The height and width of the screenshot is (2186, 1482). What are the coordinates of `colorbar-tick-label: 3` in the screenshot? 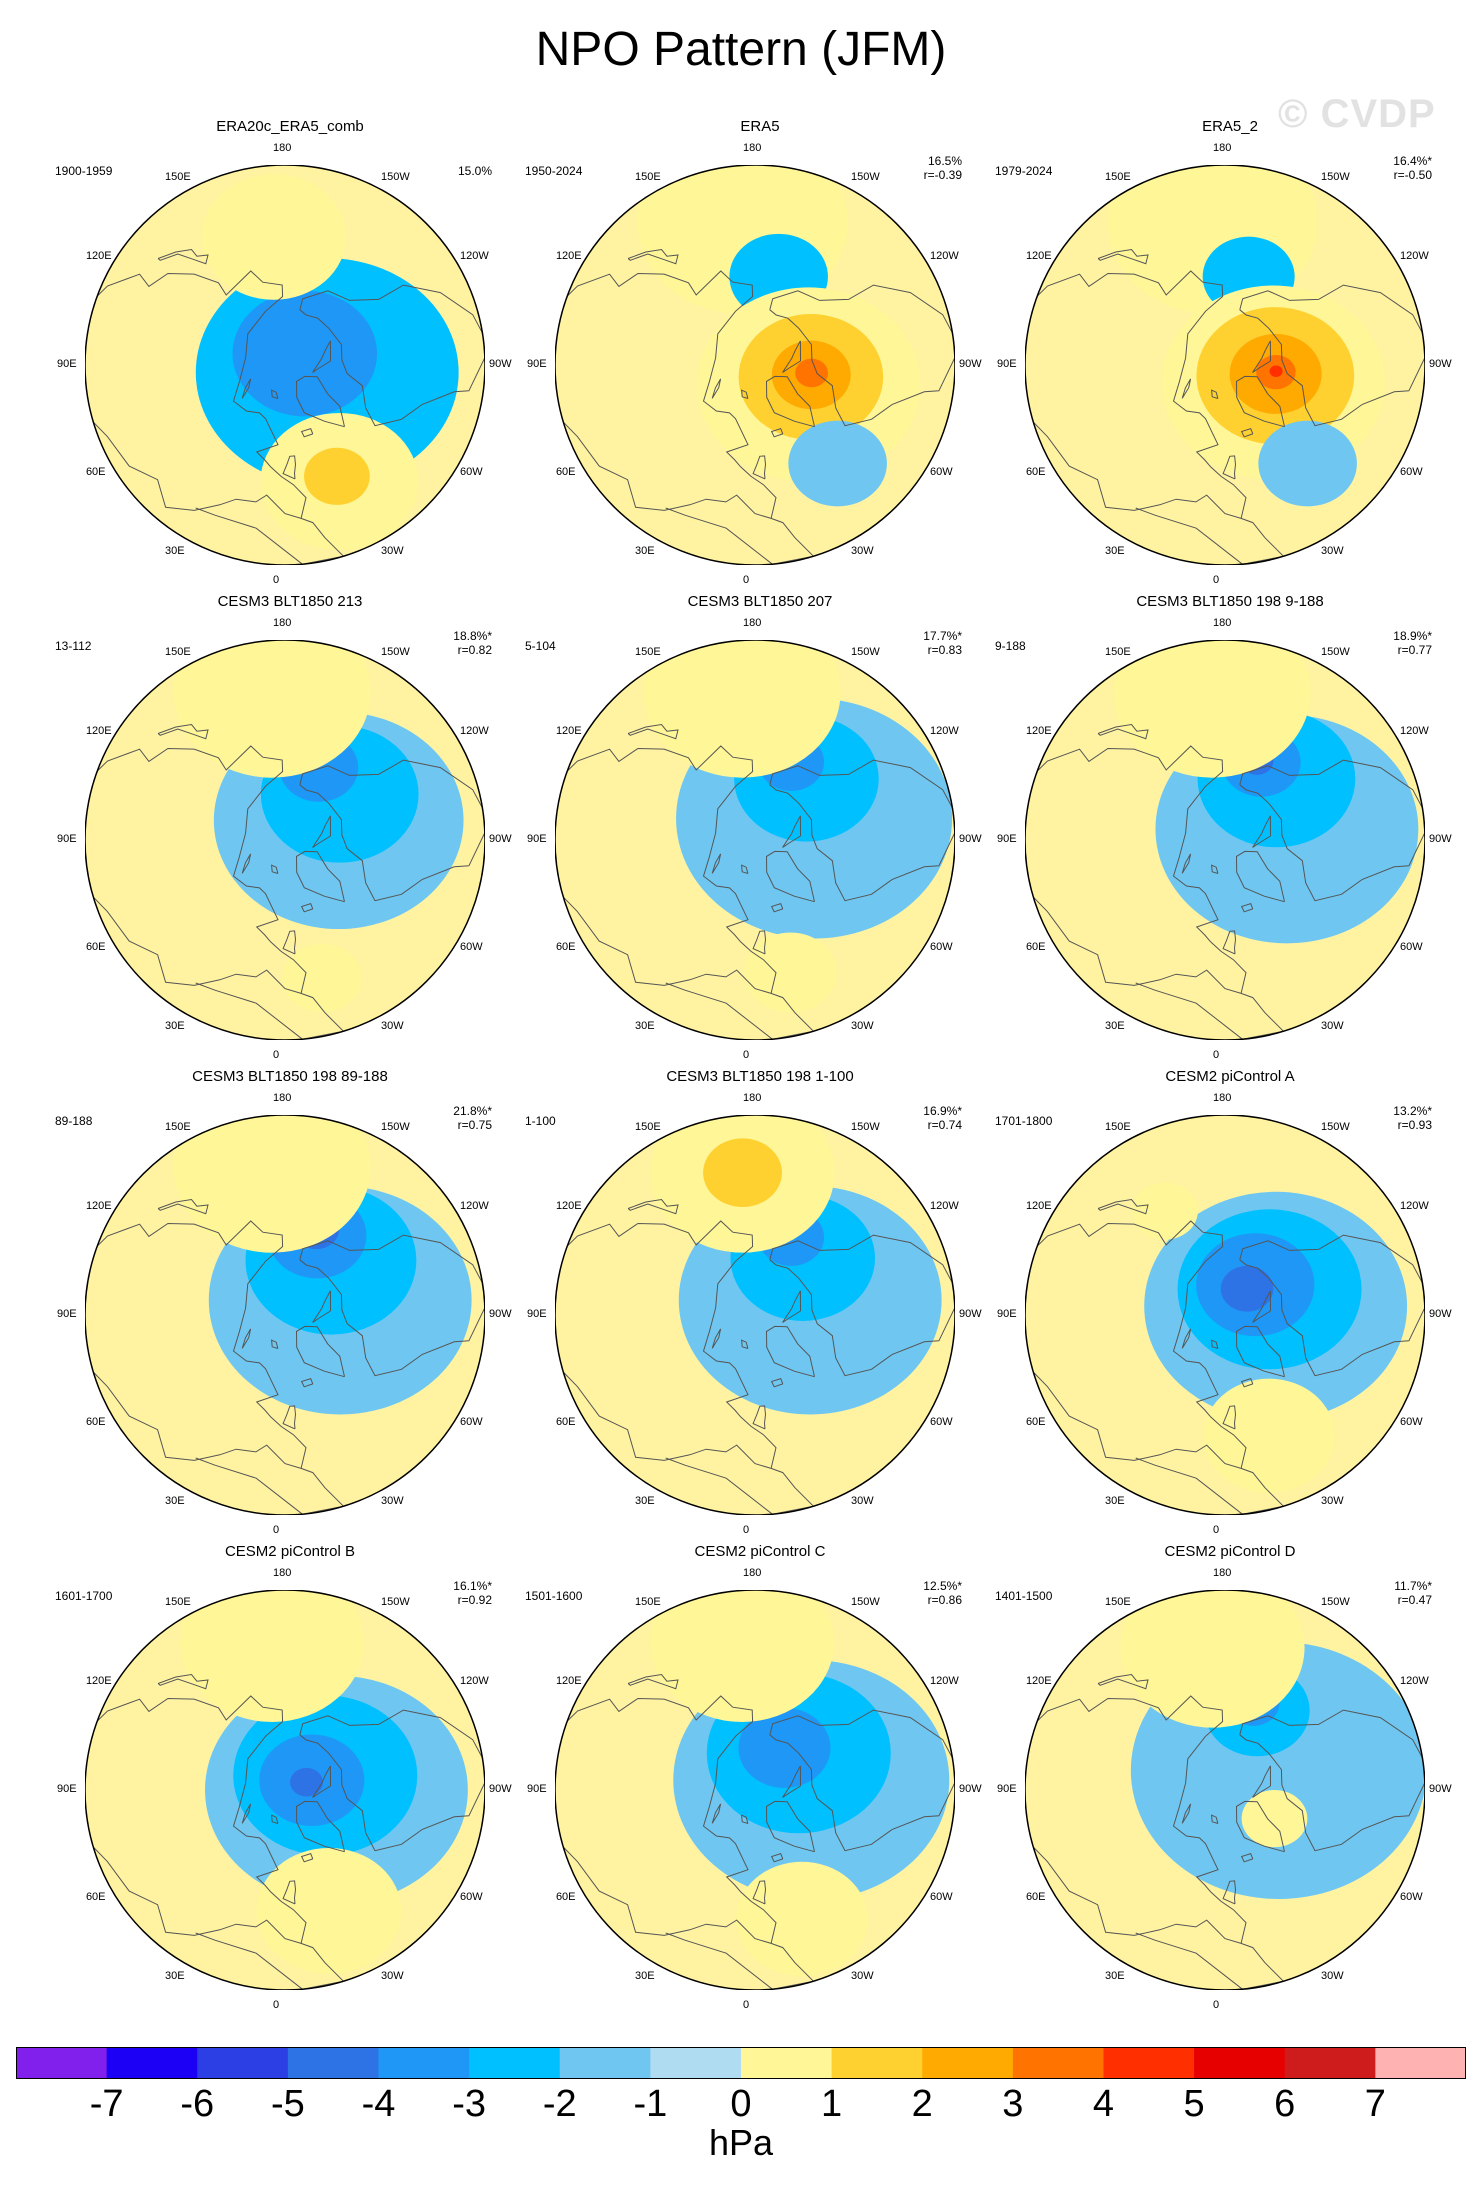 It's located at (1013, 2104).